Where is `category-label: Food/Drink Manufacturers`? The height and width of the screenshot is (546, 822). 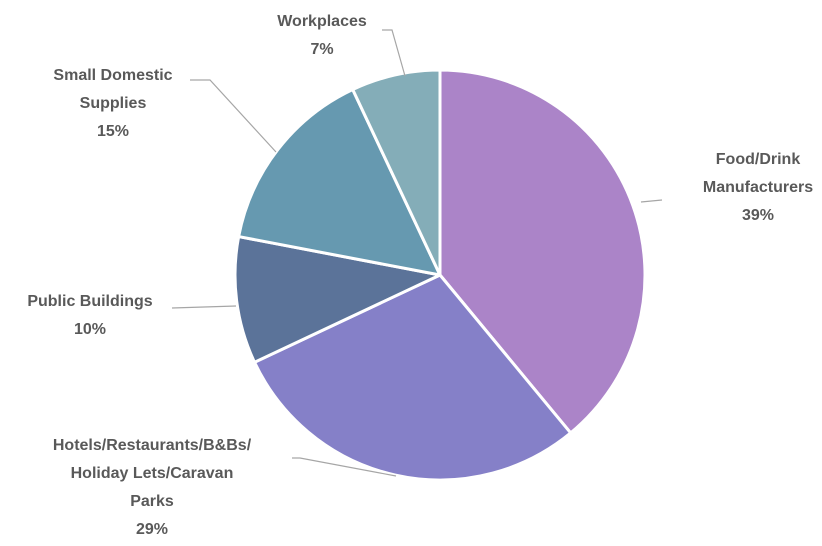
category-label: Food/Drink Manufacturers is located at coordinates (758, 173).